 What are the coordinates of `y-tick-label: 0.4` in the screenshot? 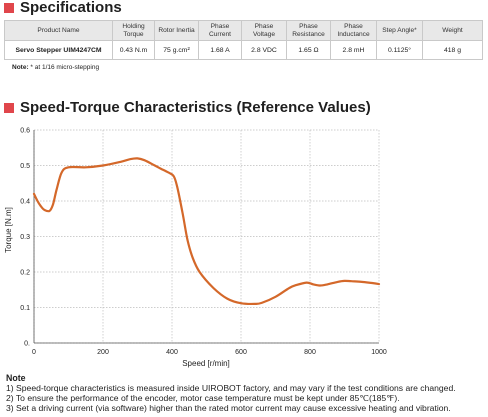 It's located at (25, 202).